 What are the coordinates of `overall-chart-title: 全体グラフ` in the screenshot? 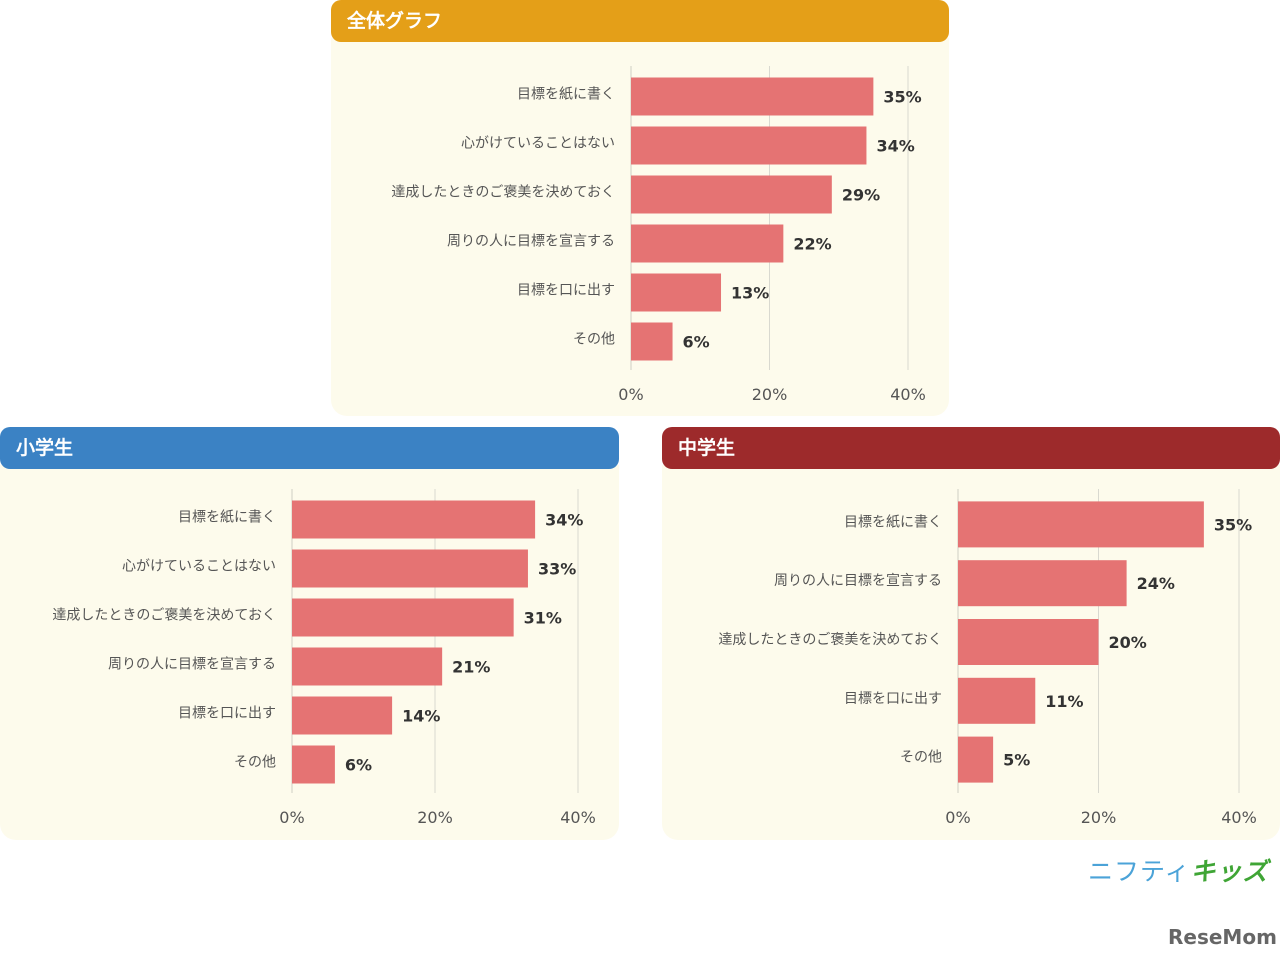 It's located at (640, 21).